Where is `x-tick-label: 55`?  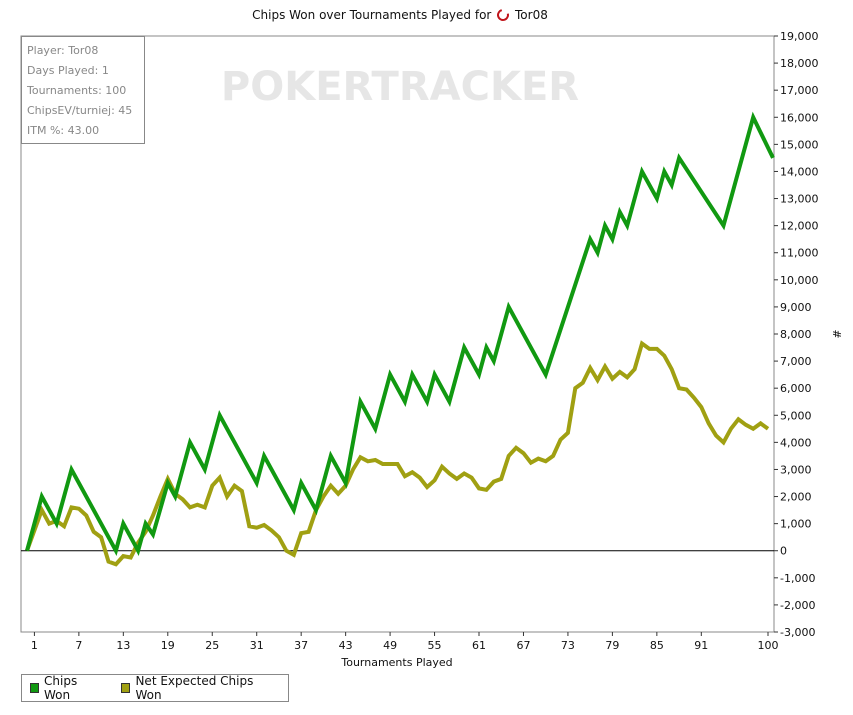
x-tick-label: 55 is located at coordinates (435, 645).